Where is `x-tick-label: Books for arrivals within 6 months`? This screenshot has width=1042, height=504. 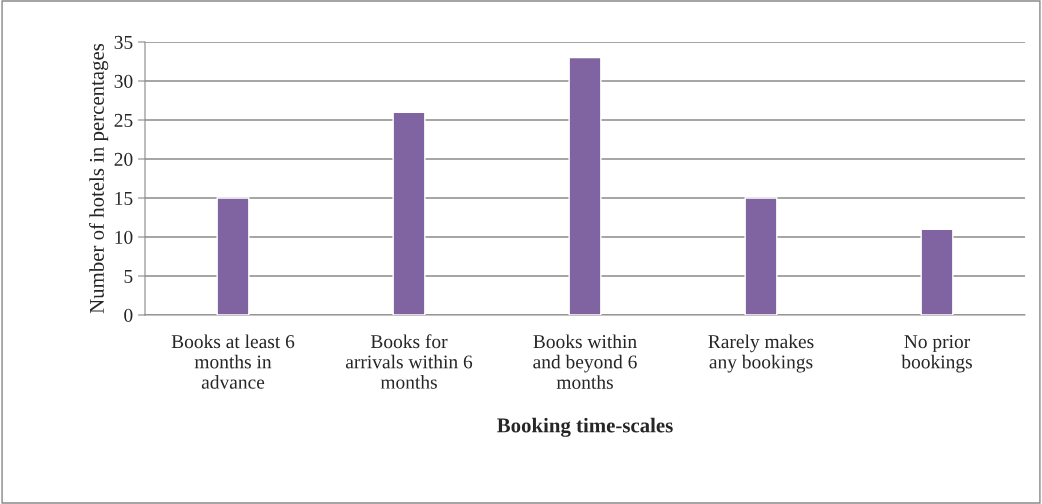 x-tick-label: Books for arrivals within 6 months is located at coordinates (409, 361).